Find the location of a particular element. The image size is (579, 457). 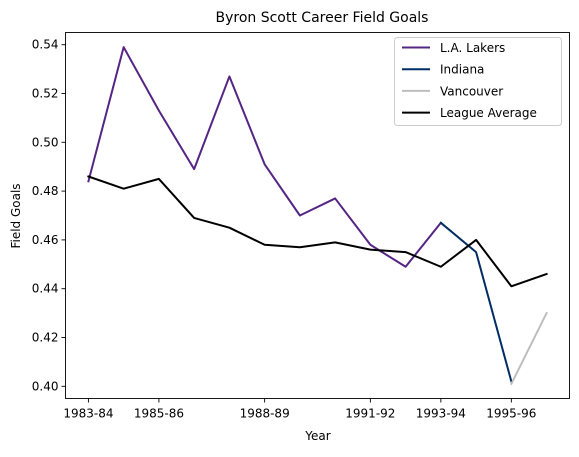

y-tick-label: 0.42 is located at coordinates (45, 338).